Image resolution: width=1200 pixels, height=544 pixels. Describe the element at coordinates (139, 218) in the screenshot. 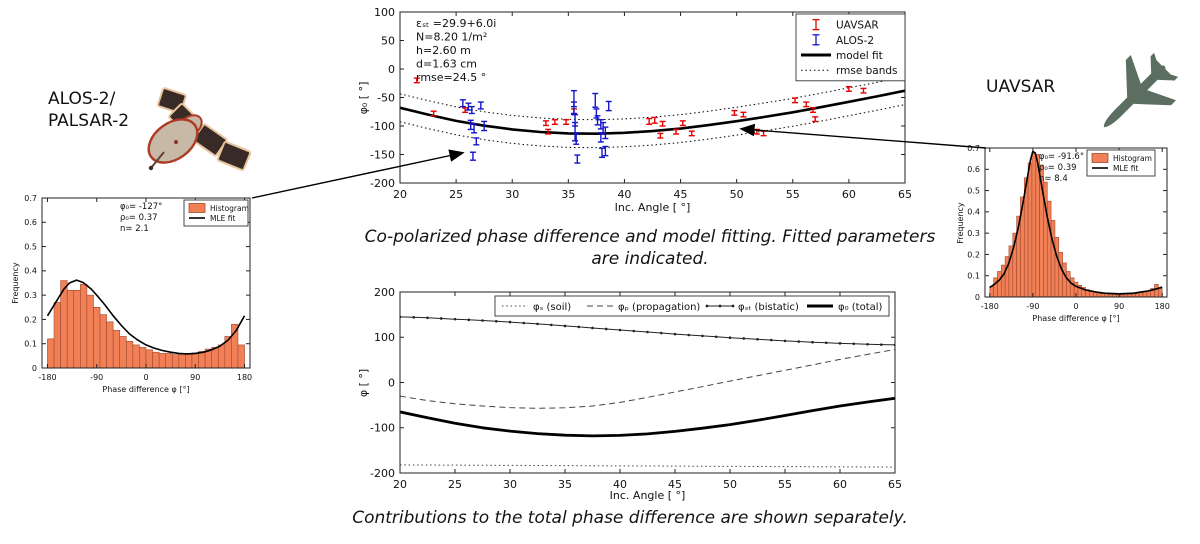

I see `svg-text: ρ₀= 0.37` at that location.